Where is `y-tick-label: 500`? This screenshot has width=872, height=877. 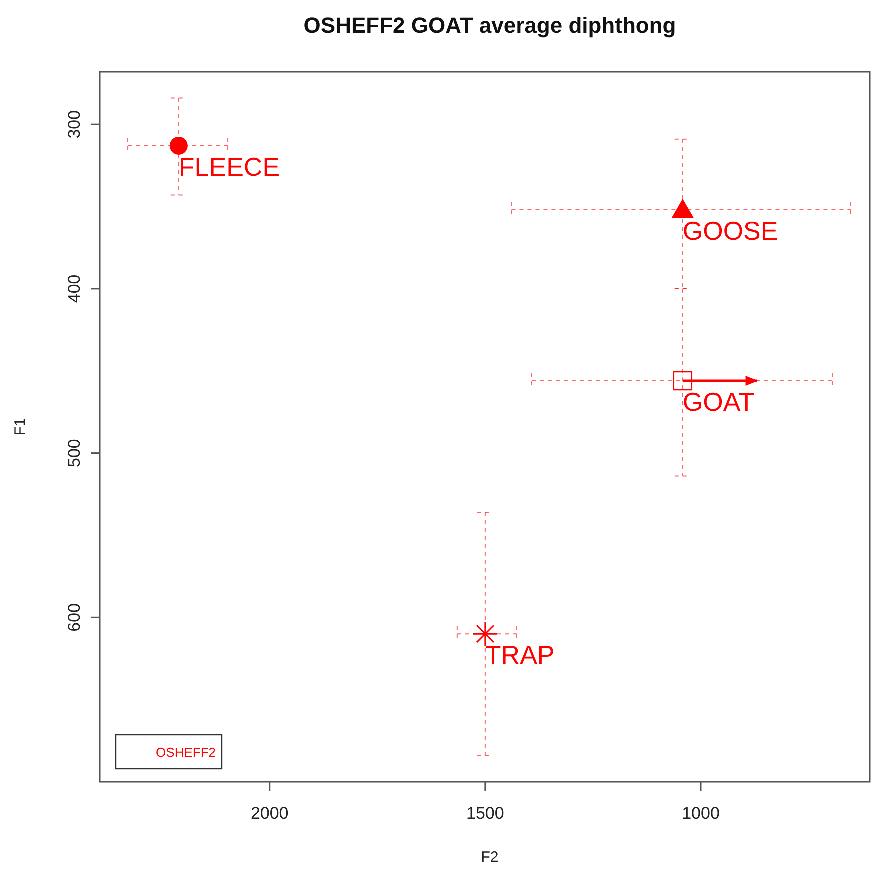 y-tick-label: 500 is located at coordinates (74, 453).